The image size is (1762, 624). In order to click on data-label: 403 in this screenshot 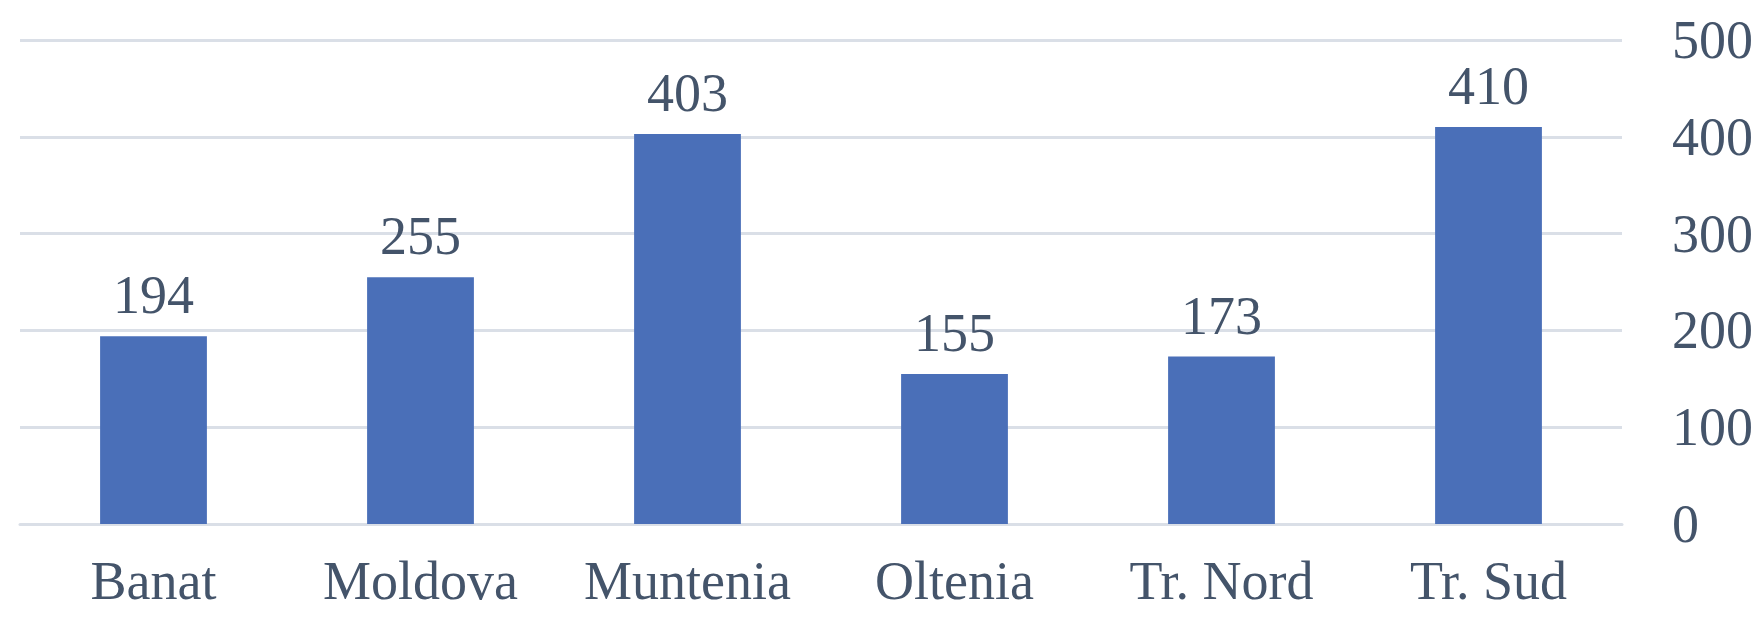, I will do `click(687, 92)`.